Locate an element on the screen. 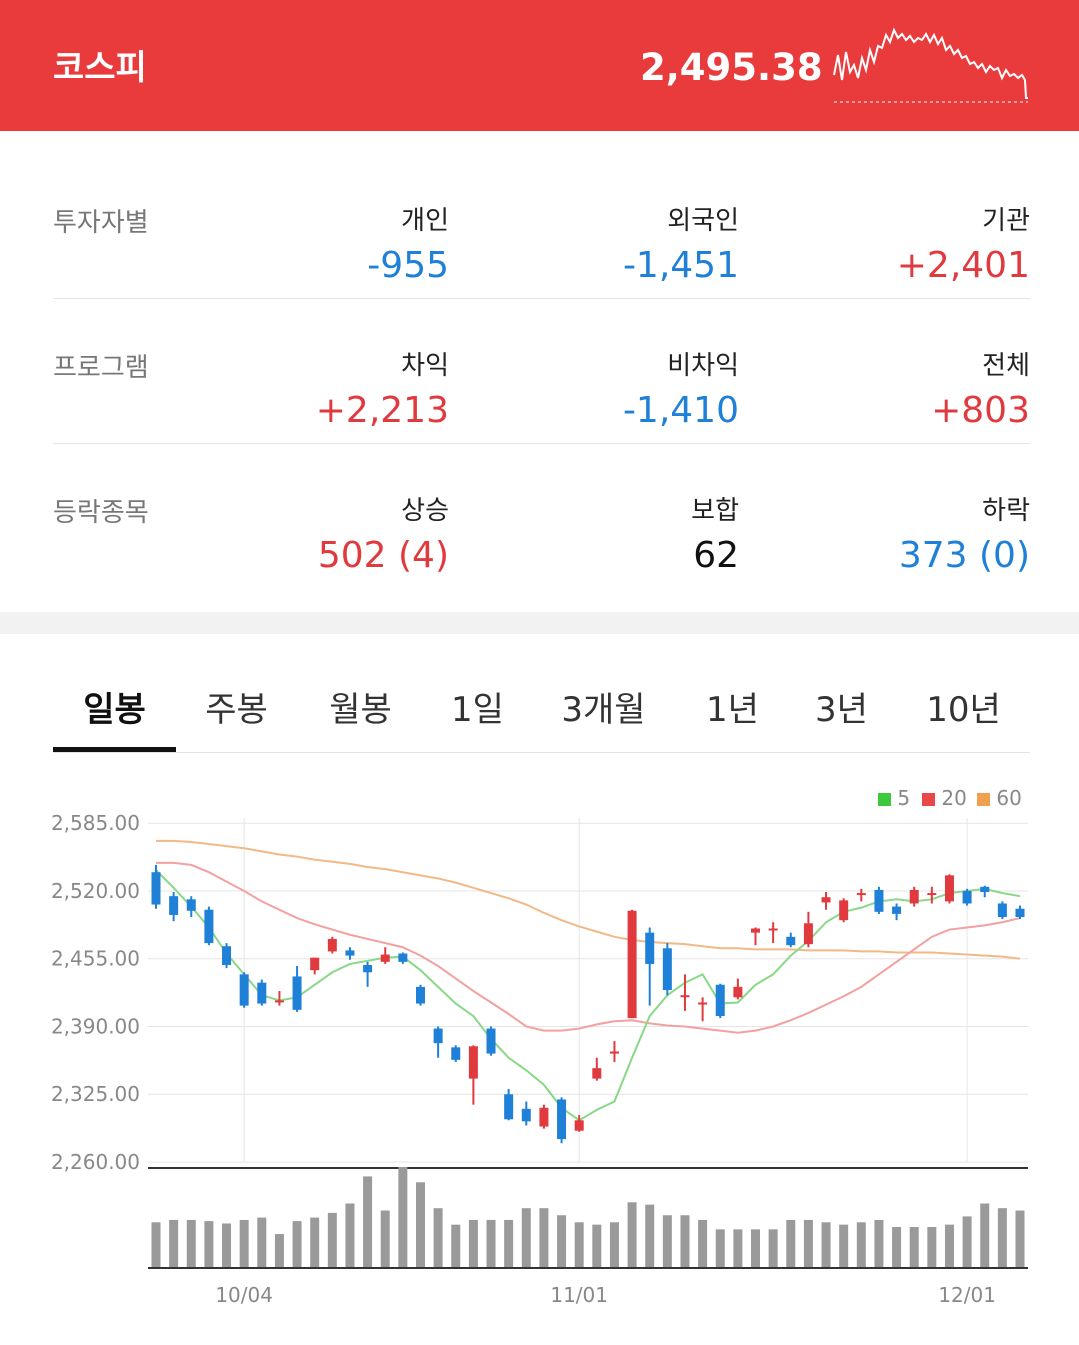 The width and height of the screenshot is (1079, 1345). index-header: 코스피 2,495.38 is located at coordinates (539, 65).